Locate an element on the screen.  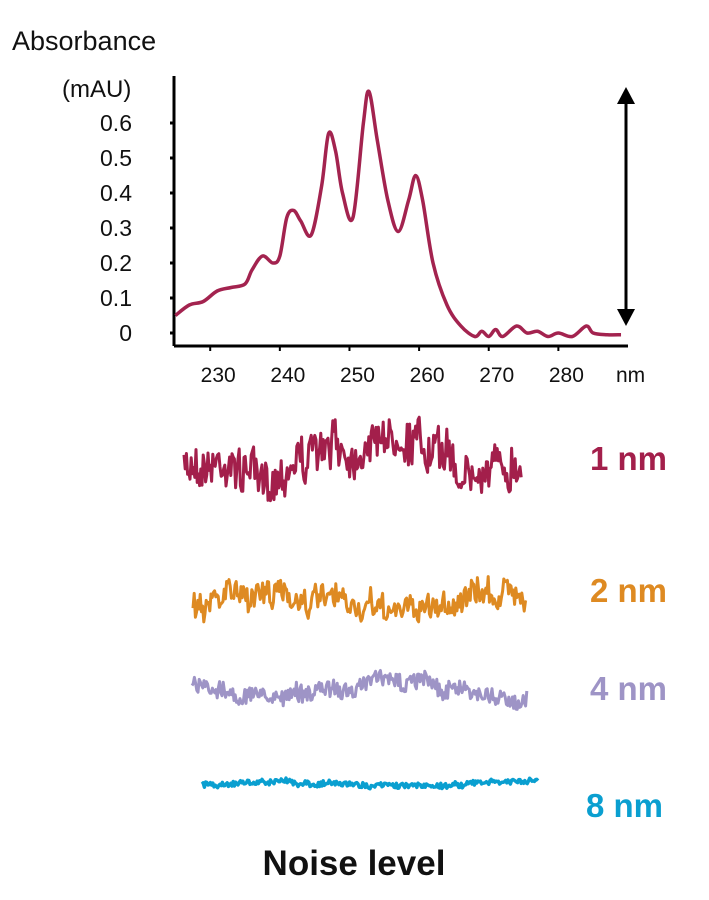
y-tick-label: 0.4 is located at coordinates (116, 193).